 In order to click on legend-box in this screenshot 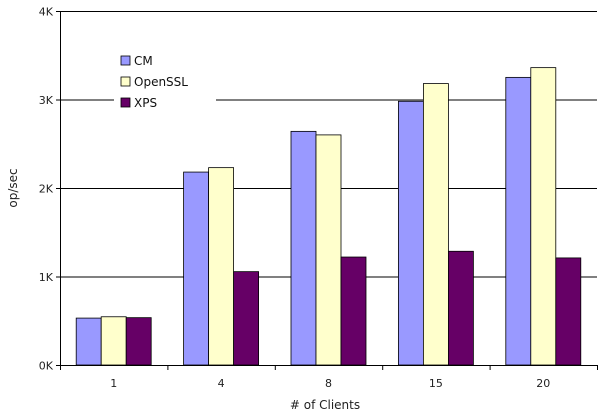, I will do `click(165, 87)`.